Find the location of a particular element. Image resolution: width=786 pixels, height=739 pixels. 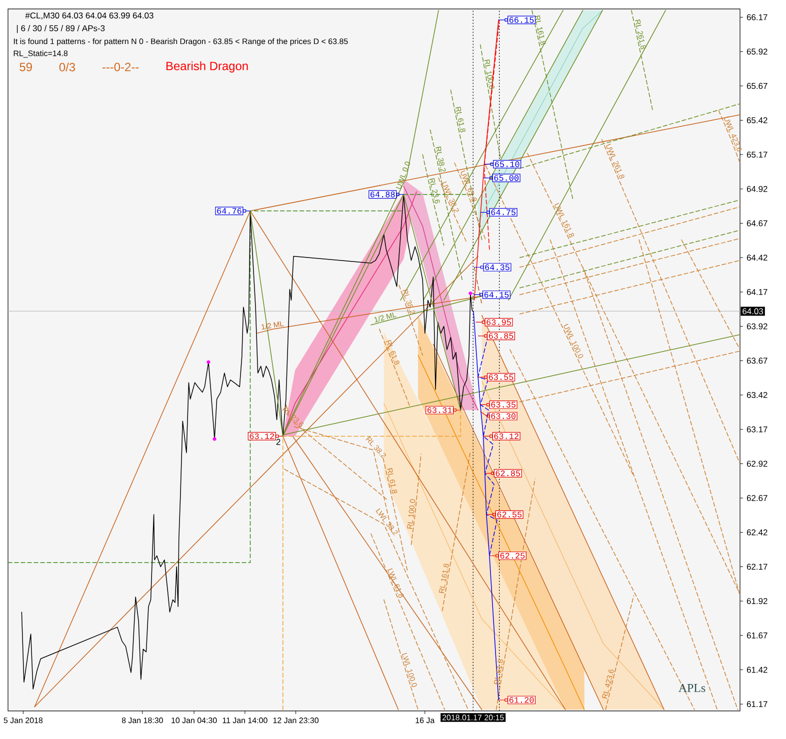

annotation: 62.25 is located at coordinates (512, 555).